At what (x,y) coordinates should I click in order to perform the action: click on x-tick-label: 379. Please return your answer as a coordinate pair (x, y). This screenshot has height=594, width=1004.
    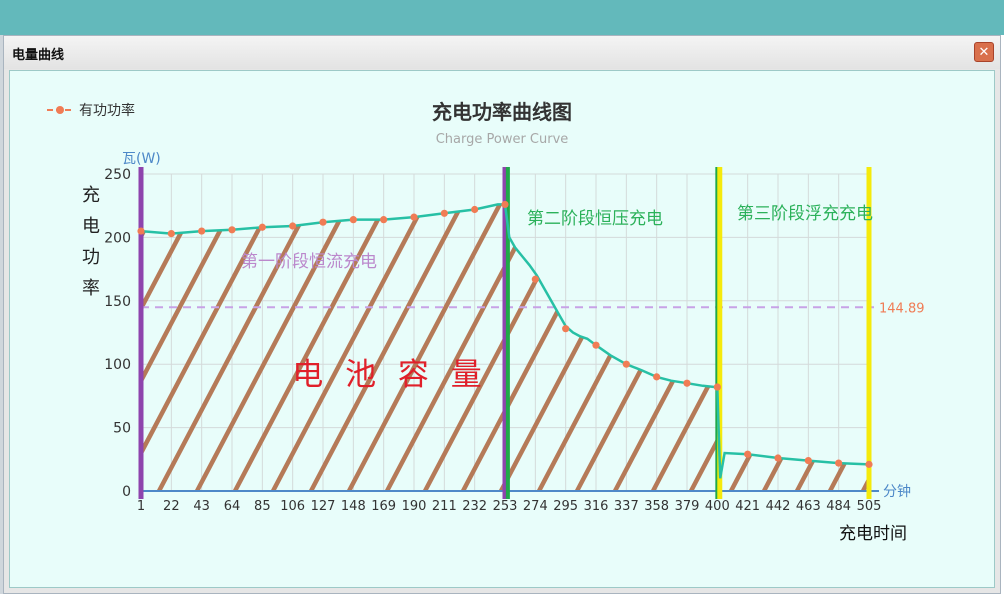
    Looking at the image, I should click on (687, 506).